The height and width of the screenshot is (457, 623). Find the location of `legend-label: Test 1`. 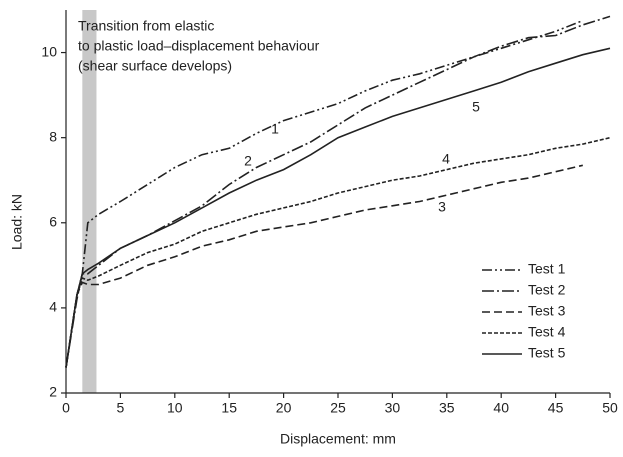

legend-label: Test 1 is located at coordinates (547, 269).